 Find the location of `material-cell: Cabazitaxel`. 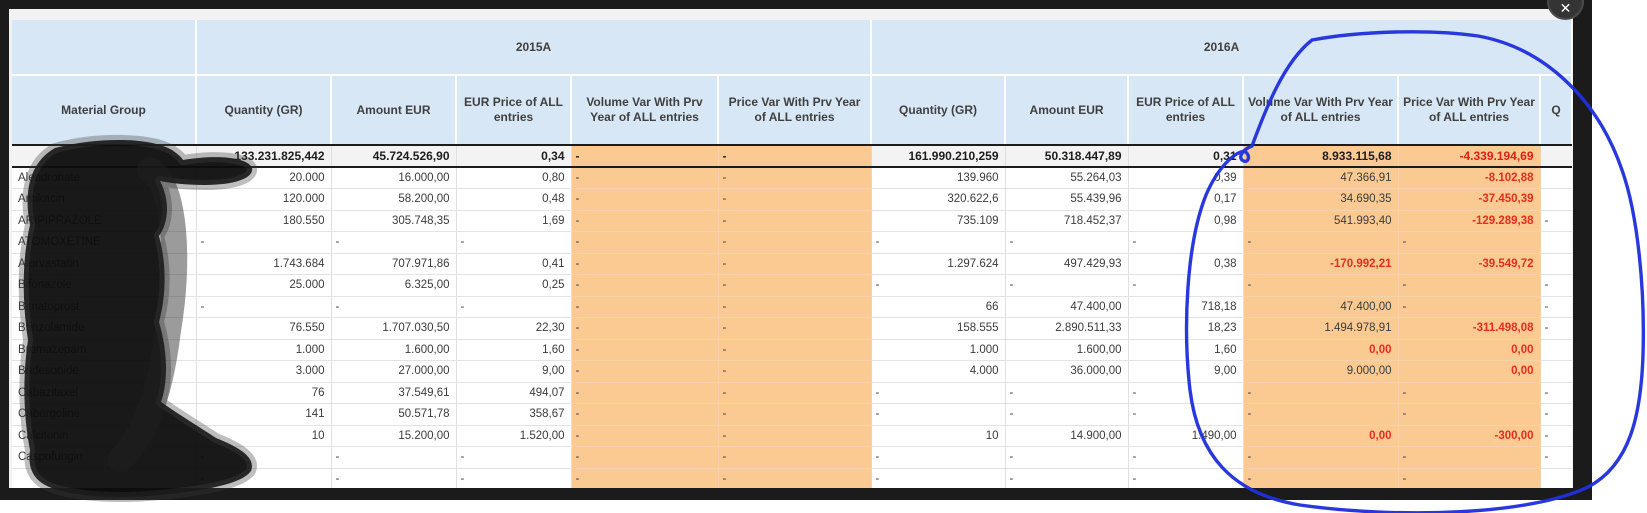

material-cell: Cabazitaxel is located at coordinates (104, 393).